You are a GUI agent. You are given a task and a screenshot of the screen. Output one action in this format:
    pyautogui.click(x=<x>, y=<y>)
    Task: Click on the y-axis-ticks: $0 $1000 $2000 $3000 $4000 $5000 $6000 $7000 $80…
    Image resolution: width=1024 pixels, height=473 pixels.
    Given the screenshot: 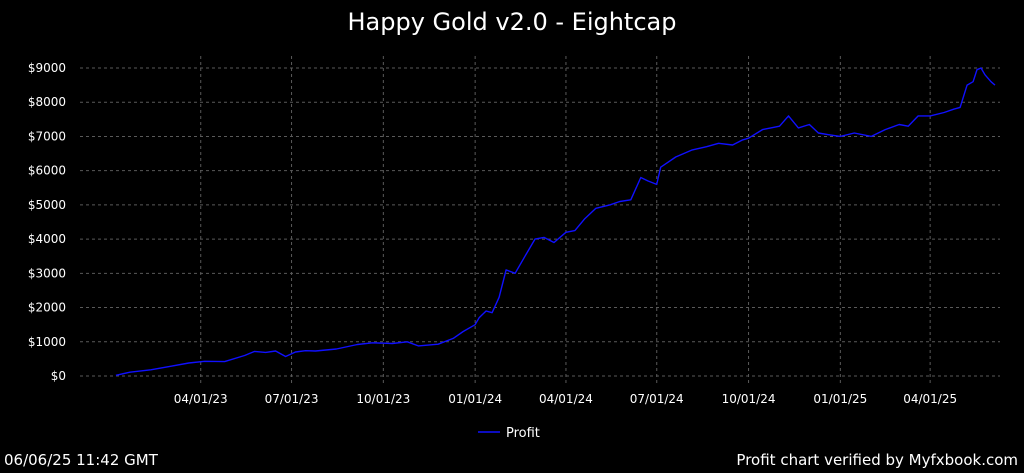 What is the action you would take?
    pyautogui.click(x=47, y=222)
    